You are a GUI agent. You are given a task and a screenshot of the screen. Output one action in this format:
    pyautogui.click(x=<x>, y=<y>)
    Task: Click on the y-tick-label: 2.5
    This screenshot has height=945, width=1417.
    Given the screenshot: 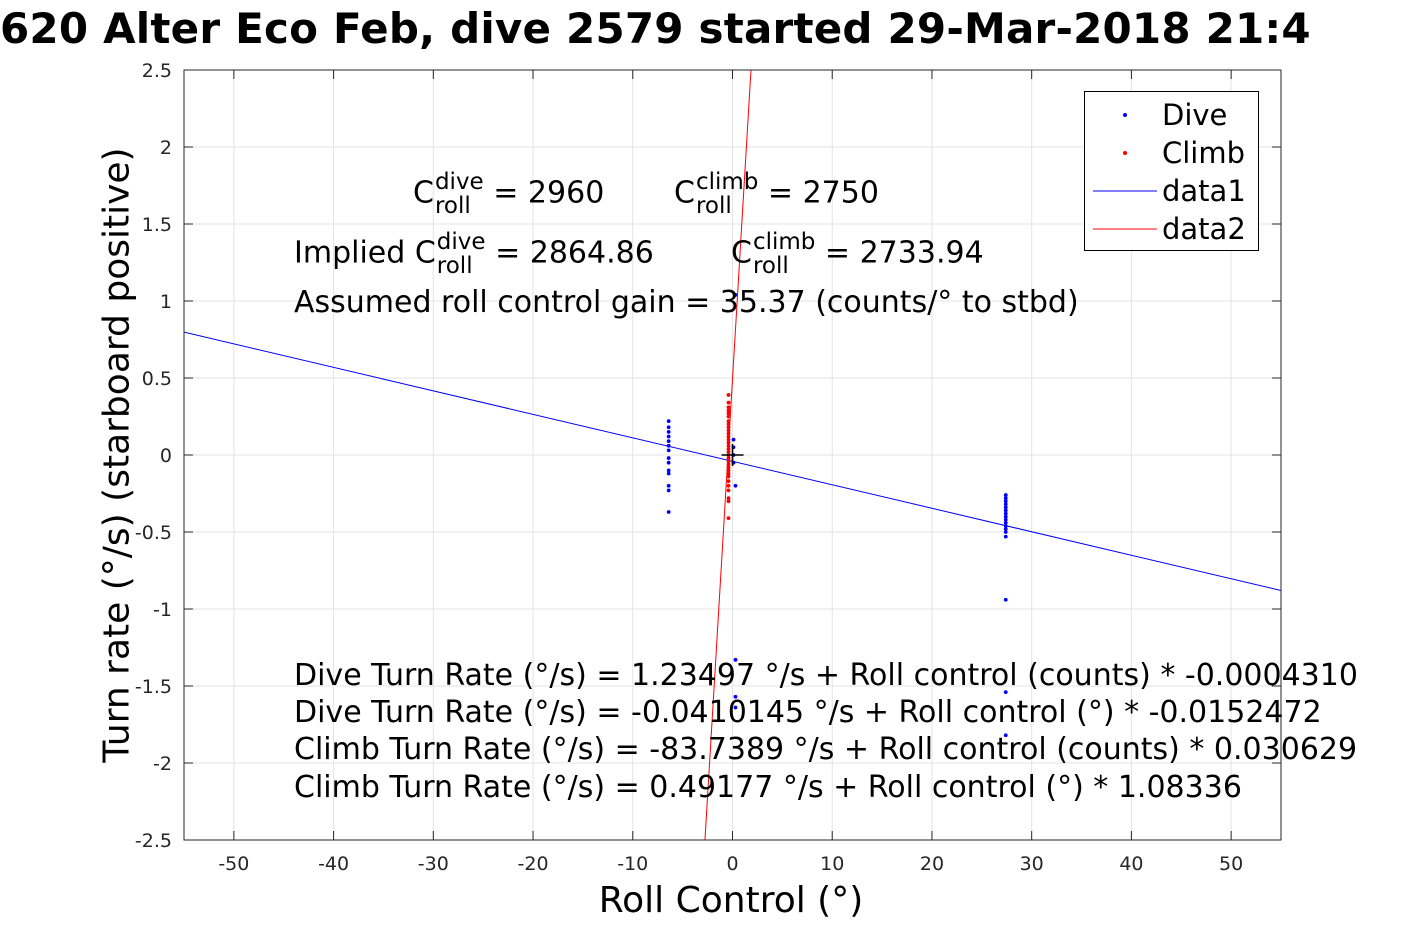 What is the action you would take?
    pyautogui.click(x=157, y=71)
    